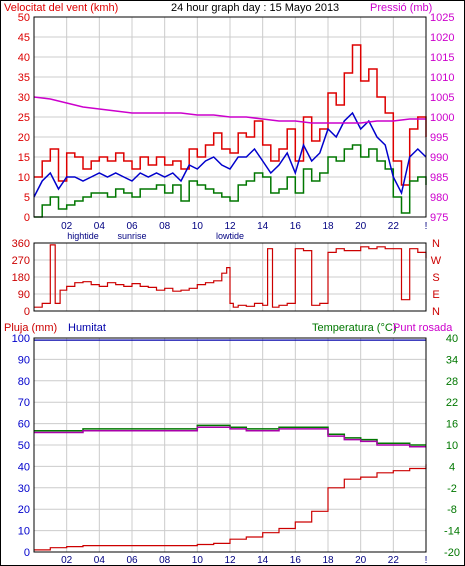 The width and height of the screenshot is (465, 566). I want to click on temperature-tick-label: 28, so click(452, 382).